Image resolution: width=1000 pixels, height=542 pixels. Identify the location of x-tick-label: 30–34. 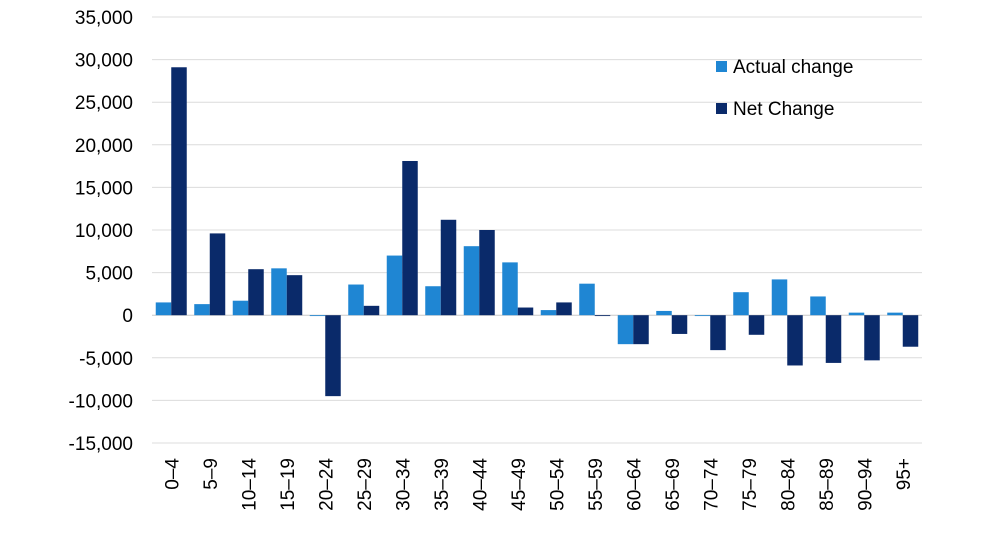
(403, 484).